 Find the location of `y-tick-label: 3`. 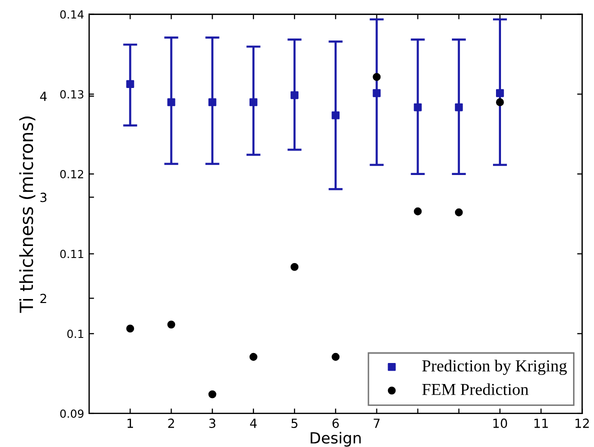

y-tick-label: 3 is located at coordinates (43, 197).